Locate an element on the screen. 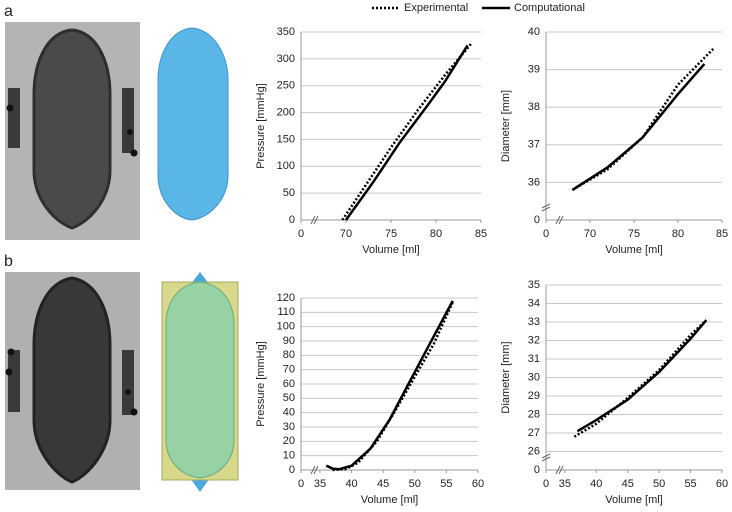 The width and height of the screenshot is (732, 512). y-tick-label: 110 is located at coordinates (286, 312).